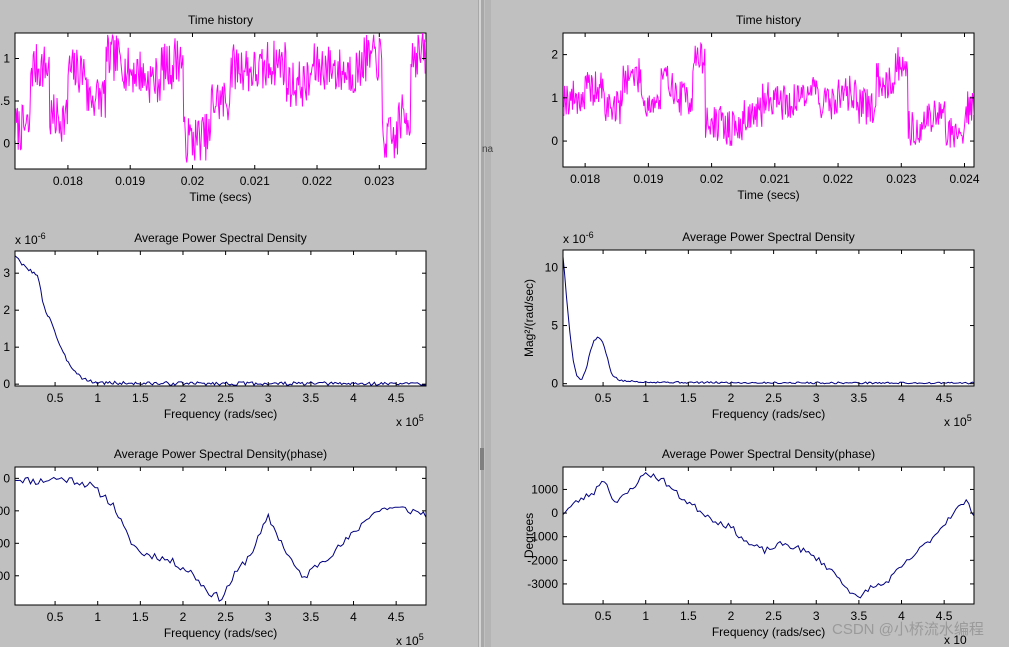  Describe the element at coordinates (488, 149) in the screenshot. I see `partial-label: na` at that location.